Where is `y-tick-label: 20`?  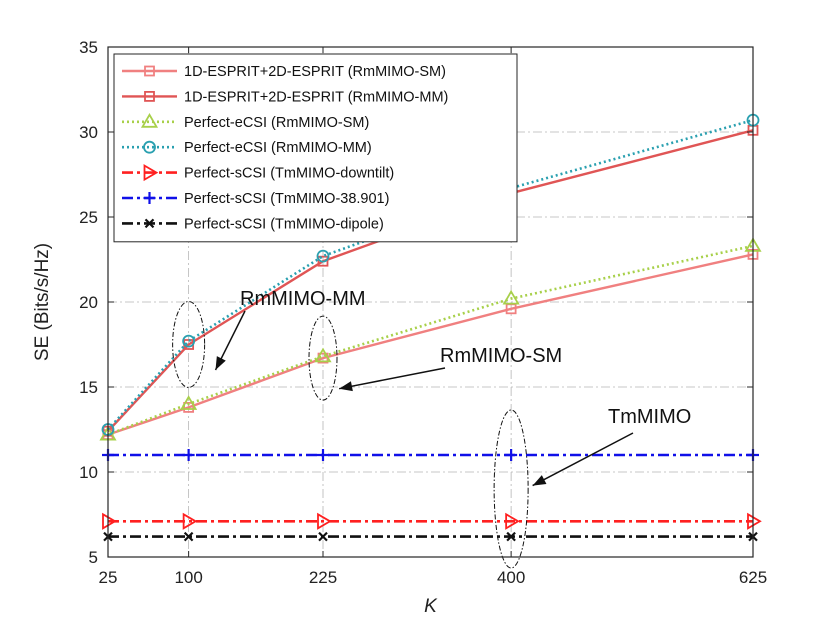
y-tick-label: 20 is located at coordinates (88, 302).